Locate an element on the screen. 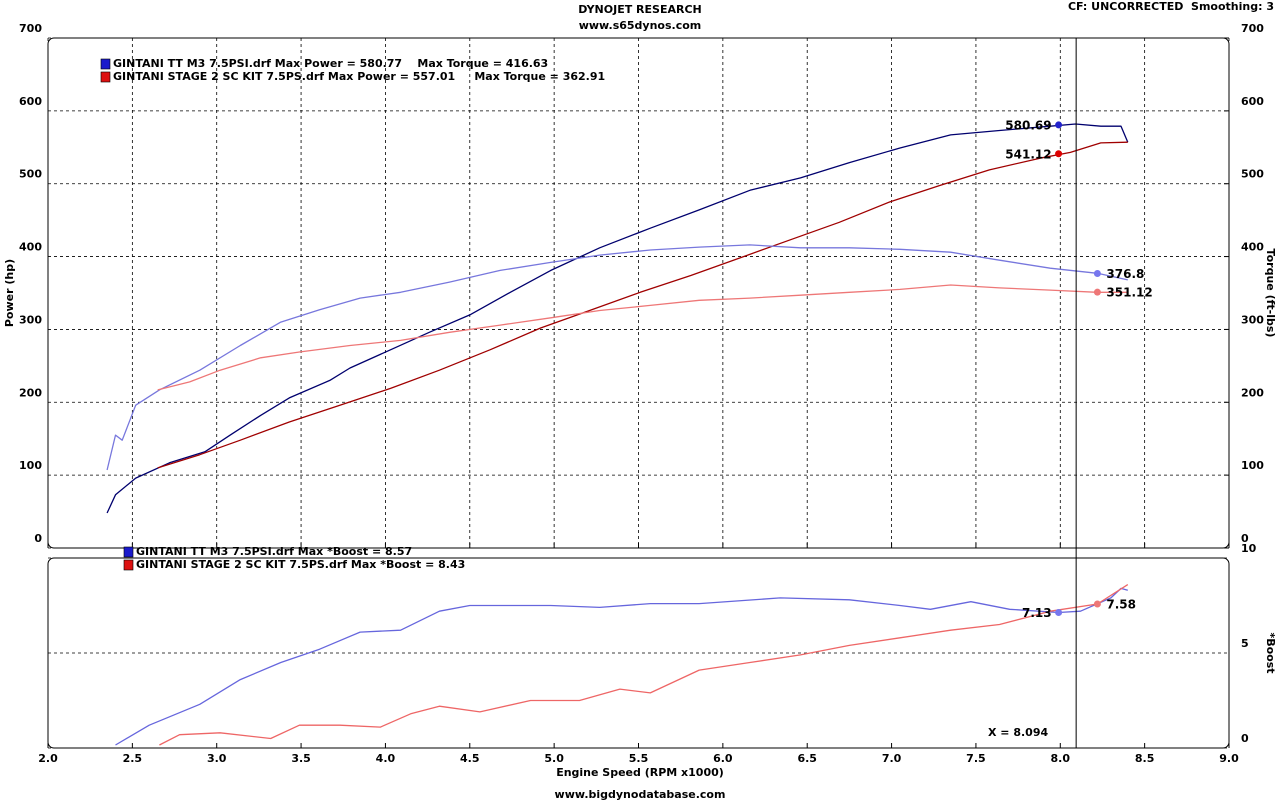 Image resolution: width=1280 pixels, height=801 pixels. y-tick-label: 300 is located at coordinates (30, 319).